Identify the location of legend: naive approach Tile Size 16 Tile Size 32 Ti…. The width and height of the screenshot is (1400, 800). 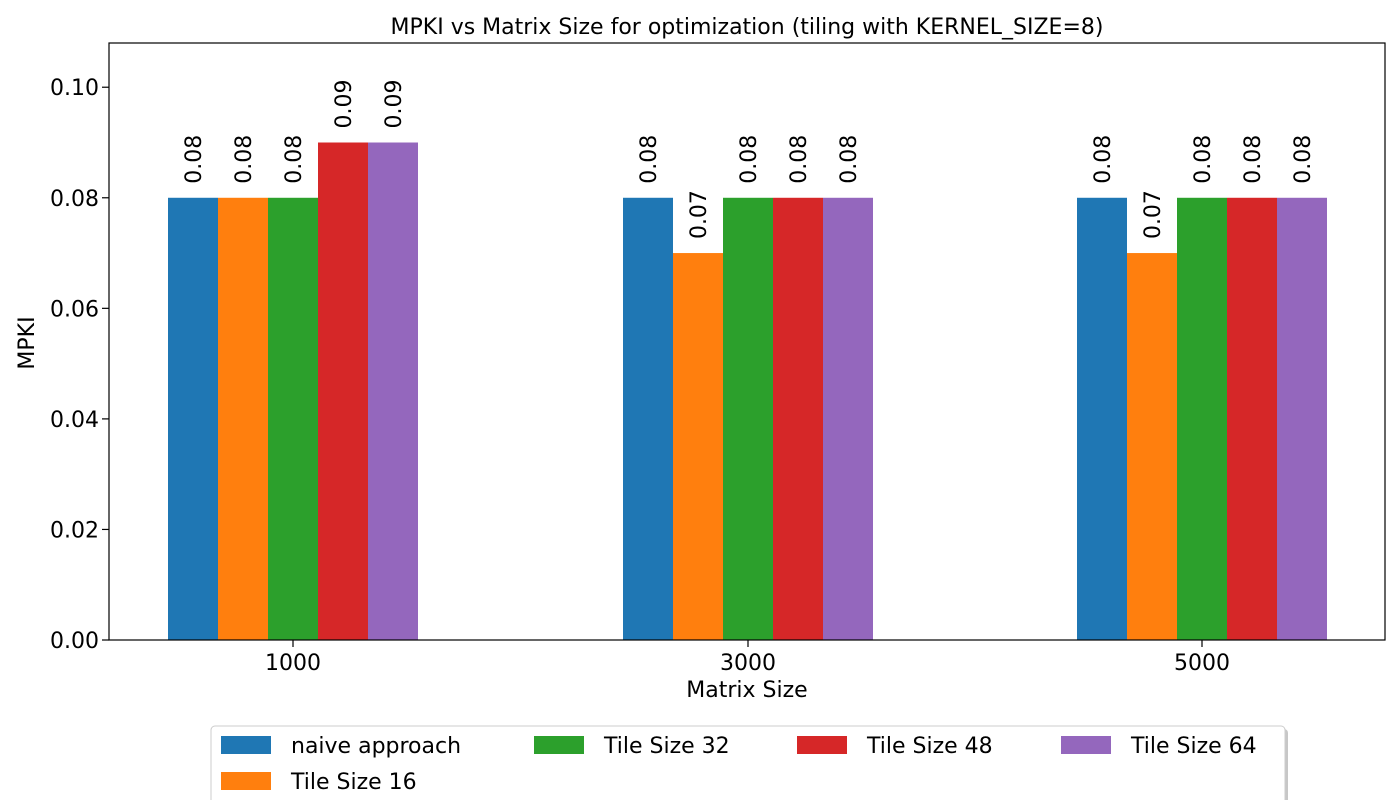
(749, 762).